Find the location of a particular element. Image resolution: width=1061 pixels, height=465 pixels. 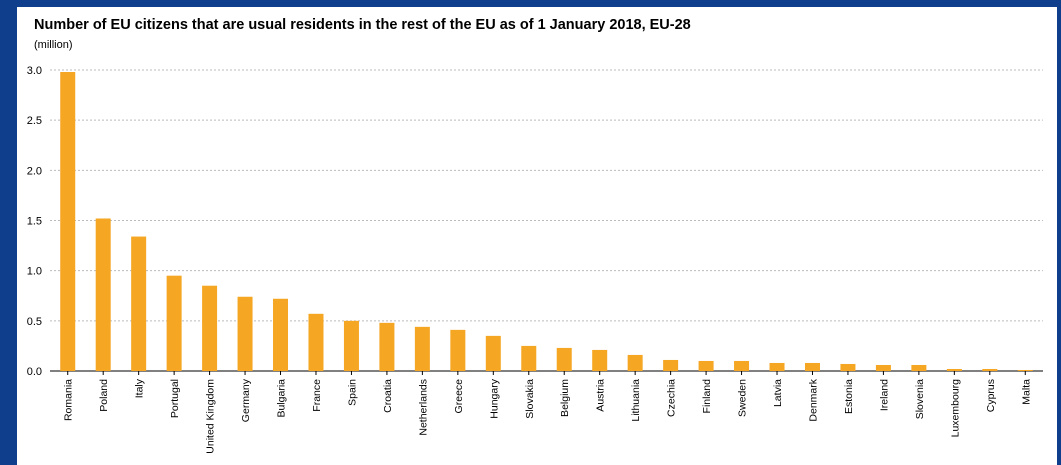

frame-top-border is located at coordinates (530, 3).